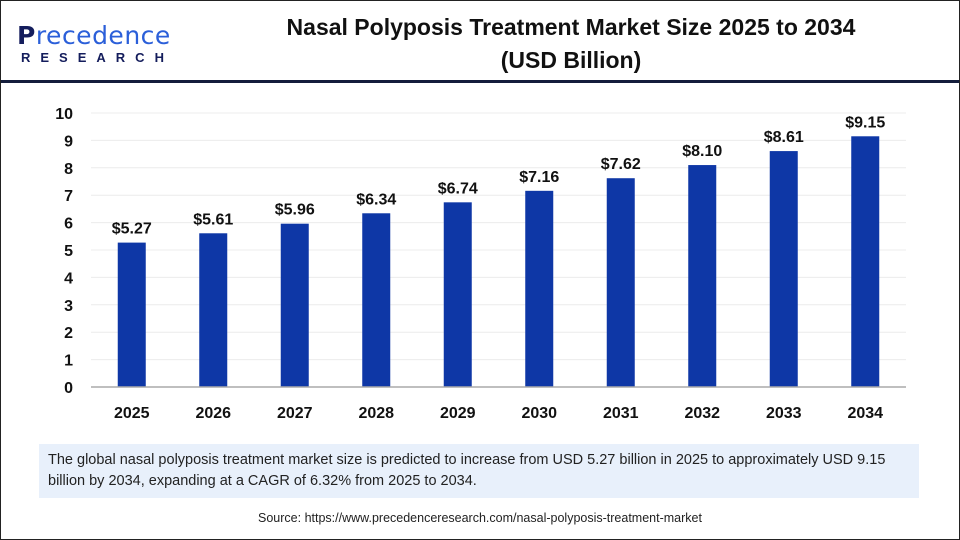 The image size is (960, 540). What do you see at coordinates (458, 413) in the screenshot?
I see `x-tick-label: 2029` at bounding box center [458, 413].